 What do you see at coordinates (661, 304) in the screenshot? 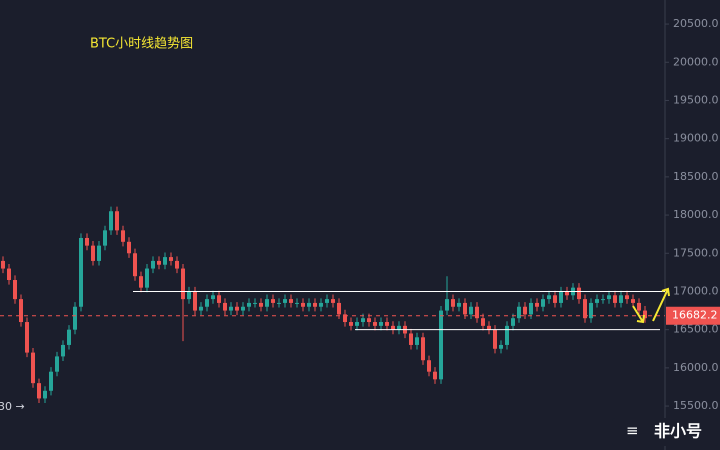
I see `arrow-up` at bounding box center [661, 304].